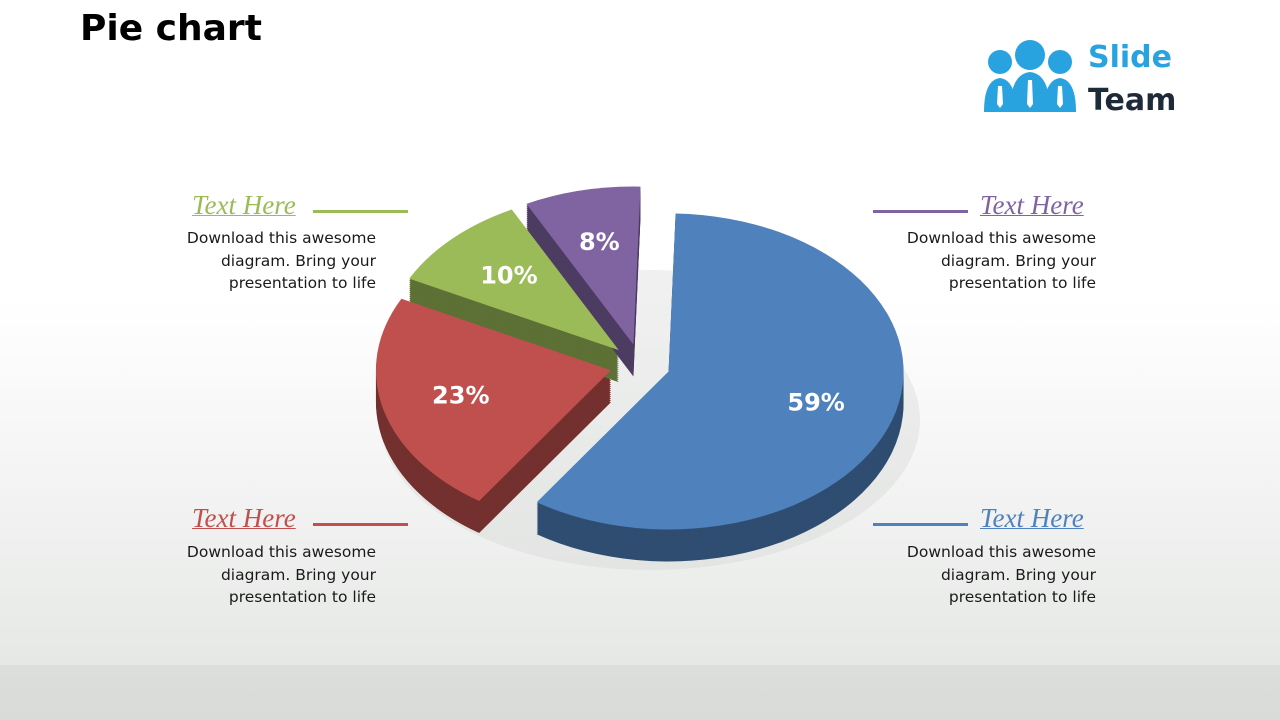 This screenshot has width=1280, height=720. Describe the element at coordinates (460, 395) in the screenshot. I see `value-label: 23%` at that location.